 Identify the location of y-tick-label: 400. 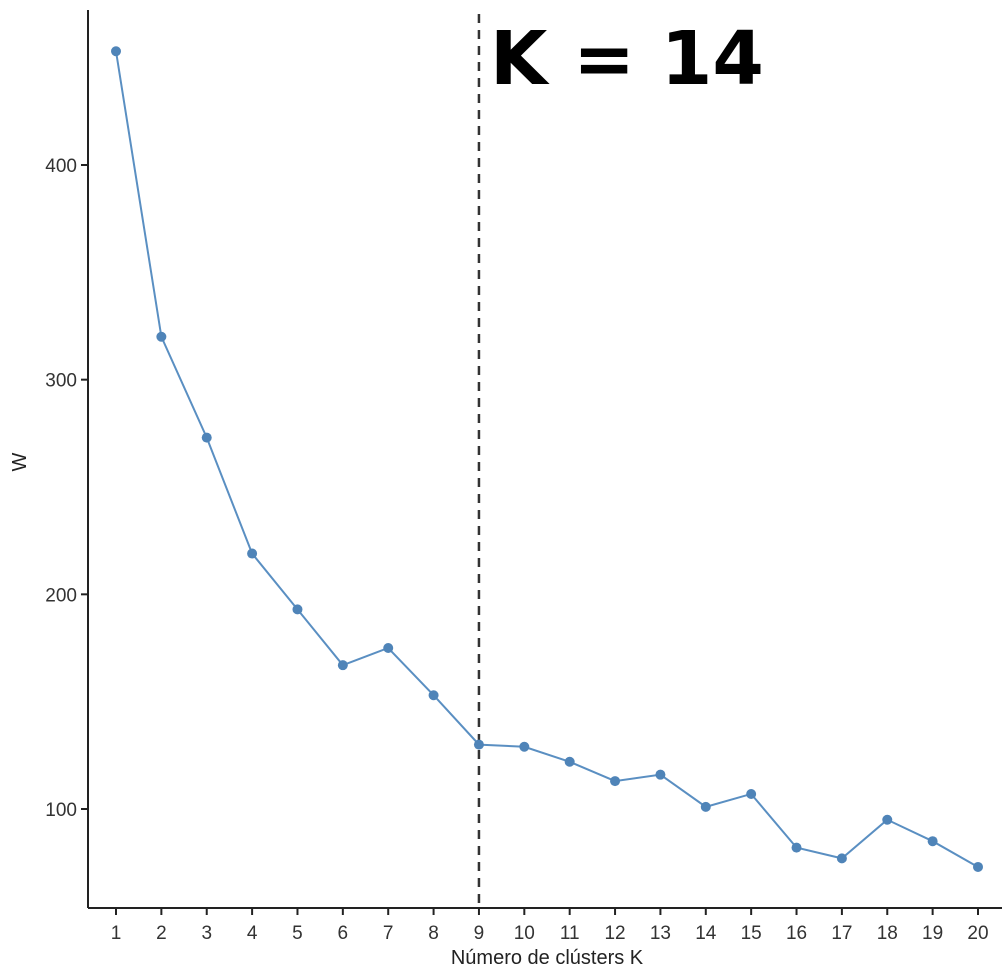
(61, 166).